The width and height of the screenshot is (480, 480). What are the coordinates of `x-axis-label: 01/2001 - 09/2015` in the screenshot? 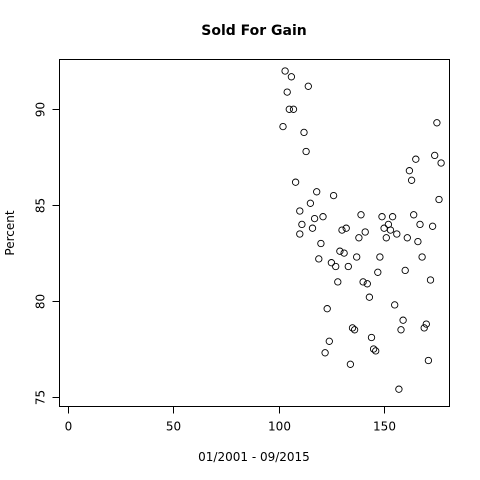 It's located at (254, 457).